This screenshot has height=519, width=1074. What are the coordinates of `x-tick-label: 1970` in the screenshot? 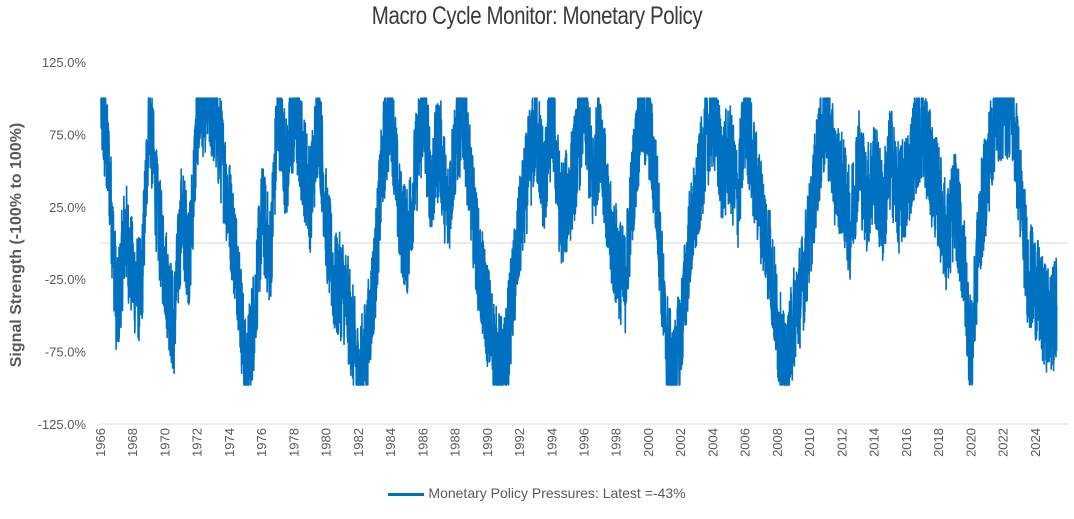 It's located at (164, 442).